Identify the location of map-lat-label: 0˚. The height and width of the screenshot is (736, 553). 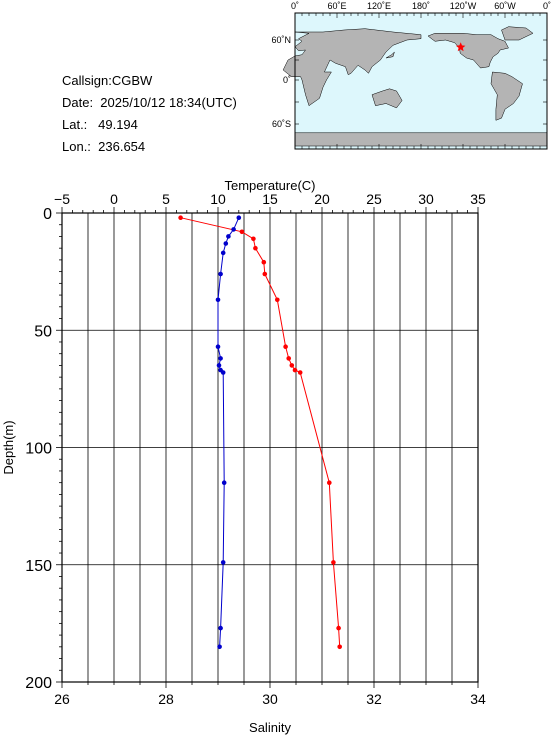
(287, 80).